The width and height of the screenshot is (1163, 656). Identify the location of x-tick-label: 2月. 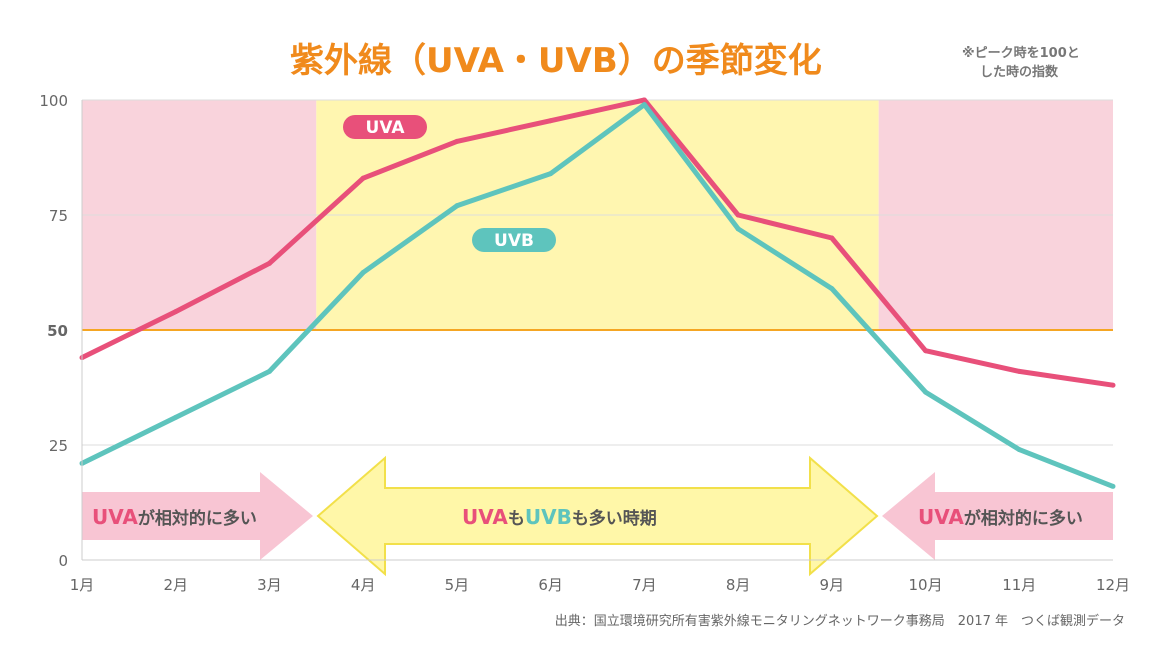
(175, 585).